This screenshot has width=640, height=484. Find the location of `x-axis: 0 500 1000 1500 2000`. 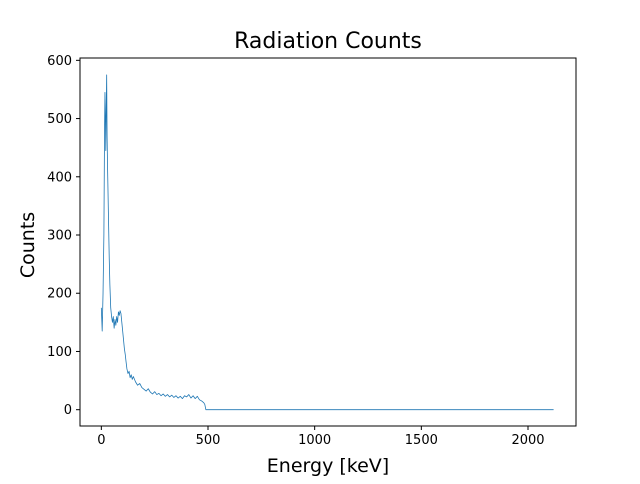

x-axis: 0 500 1000 1500 2000 is located at coordinates (321, 437).